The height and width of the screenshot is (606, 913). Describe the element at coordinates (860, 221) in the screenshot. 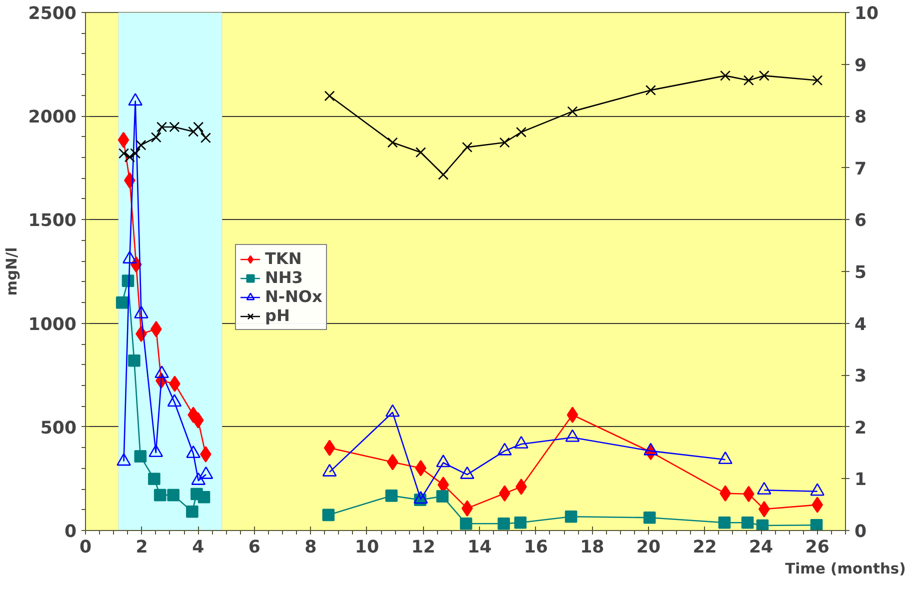

I see `y2-tick-label: 6` at that location.